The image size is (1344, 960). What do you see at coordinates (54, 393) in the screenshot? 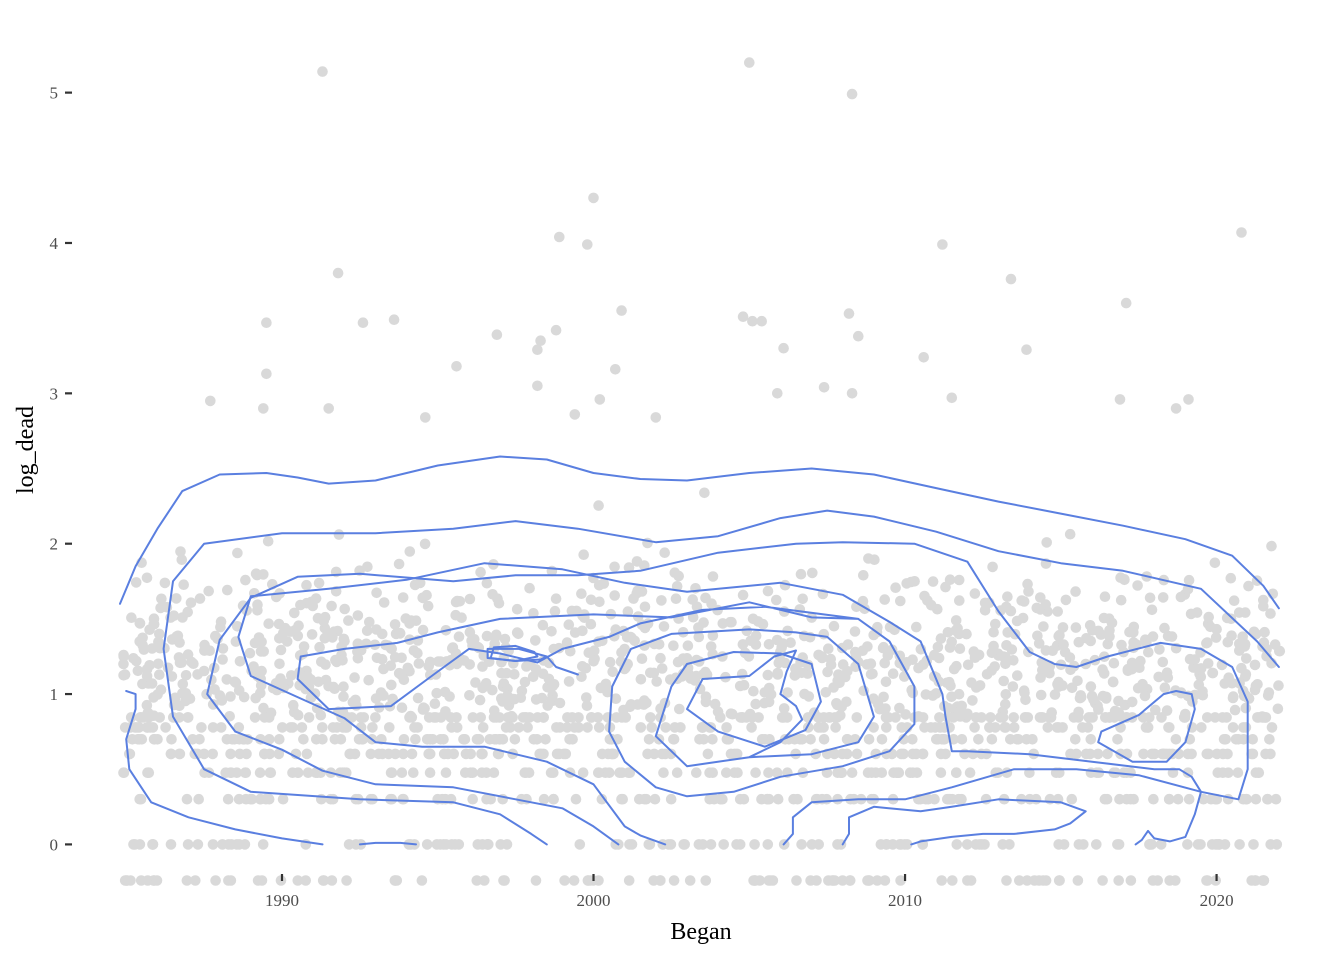
I see `y-tick-label: 3` at bounding box center [54, 393].